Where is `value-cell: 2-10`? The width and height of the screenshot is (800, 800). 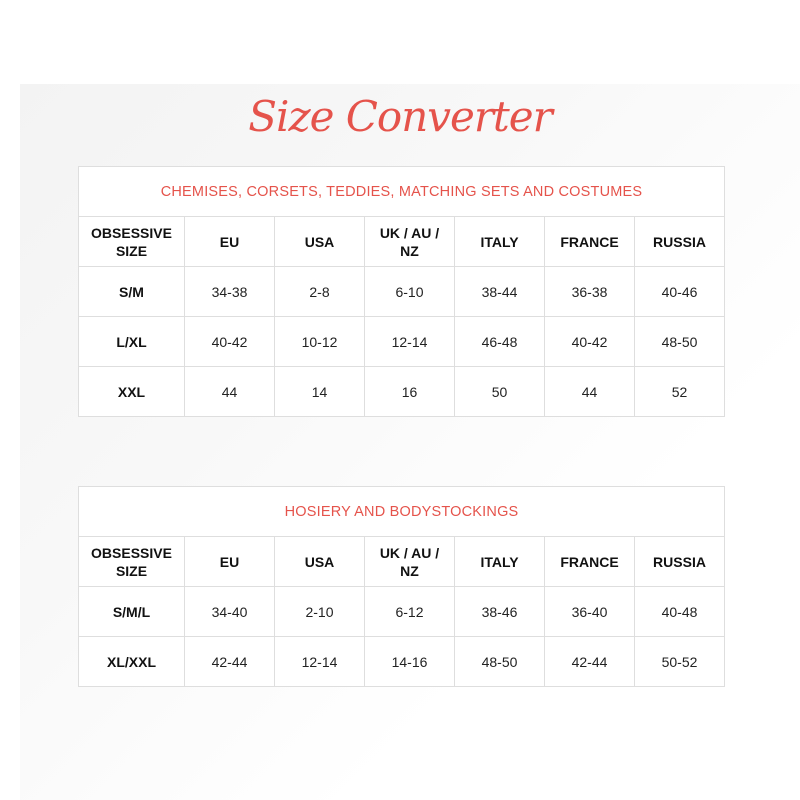 value-cell: 2-10 is located at coordinates (319, 611).